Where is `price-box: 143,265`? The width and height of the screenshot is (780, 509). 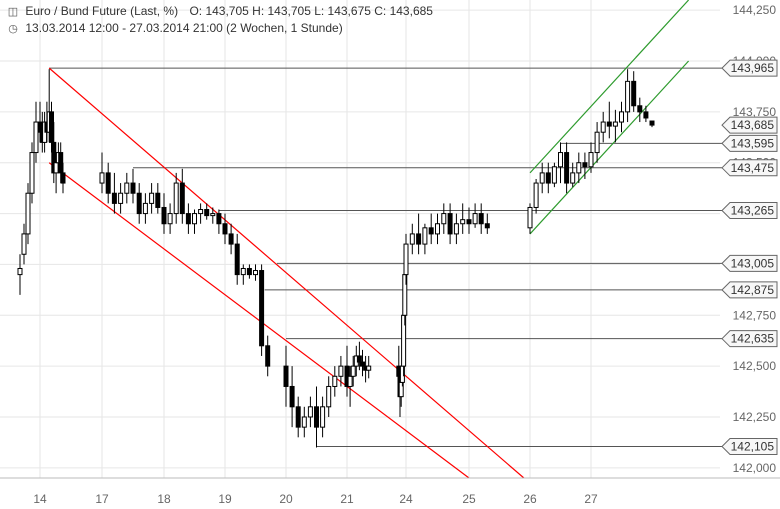
price-box: 143,265 is located at coordinates (749, 211).